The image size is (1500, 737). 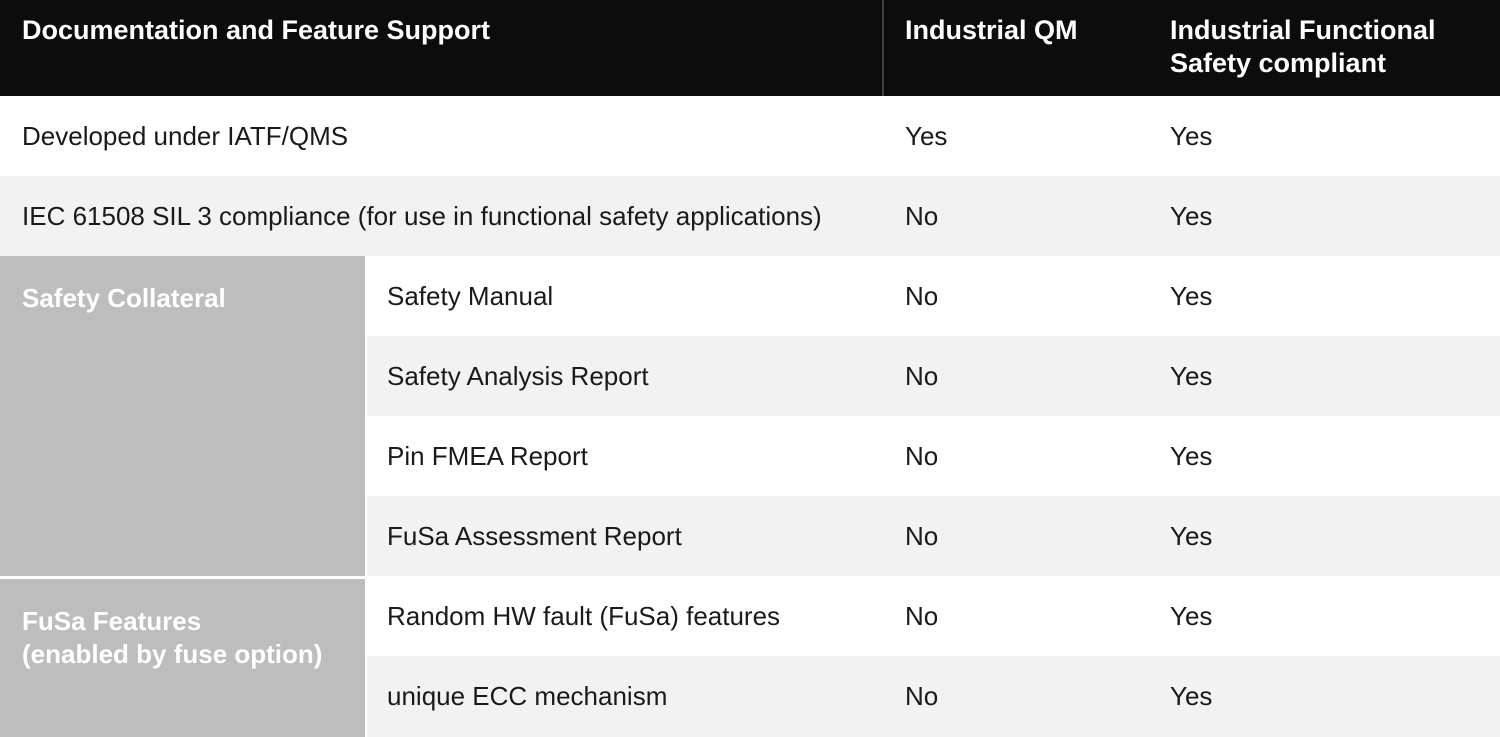 What do you see at coordinates (470, 295) in the screenshot?
I see `feature-cell: Safety Manual` at bounding box center [470, 295].